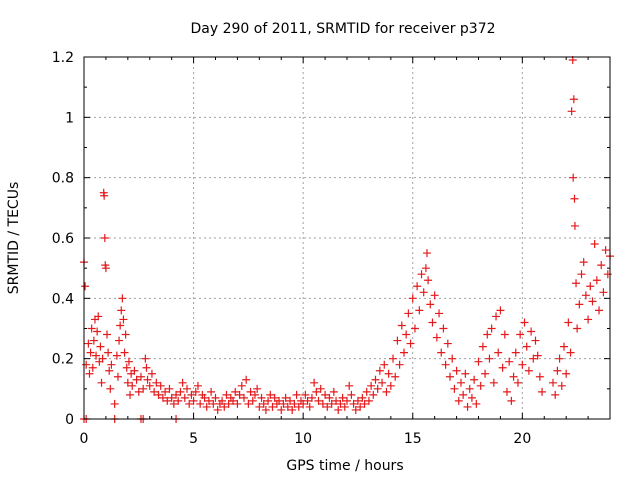  Describe the element at coordinates (63, 179) in the screenshot. I see `y-tick-label: 0.8` at that location.